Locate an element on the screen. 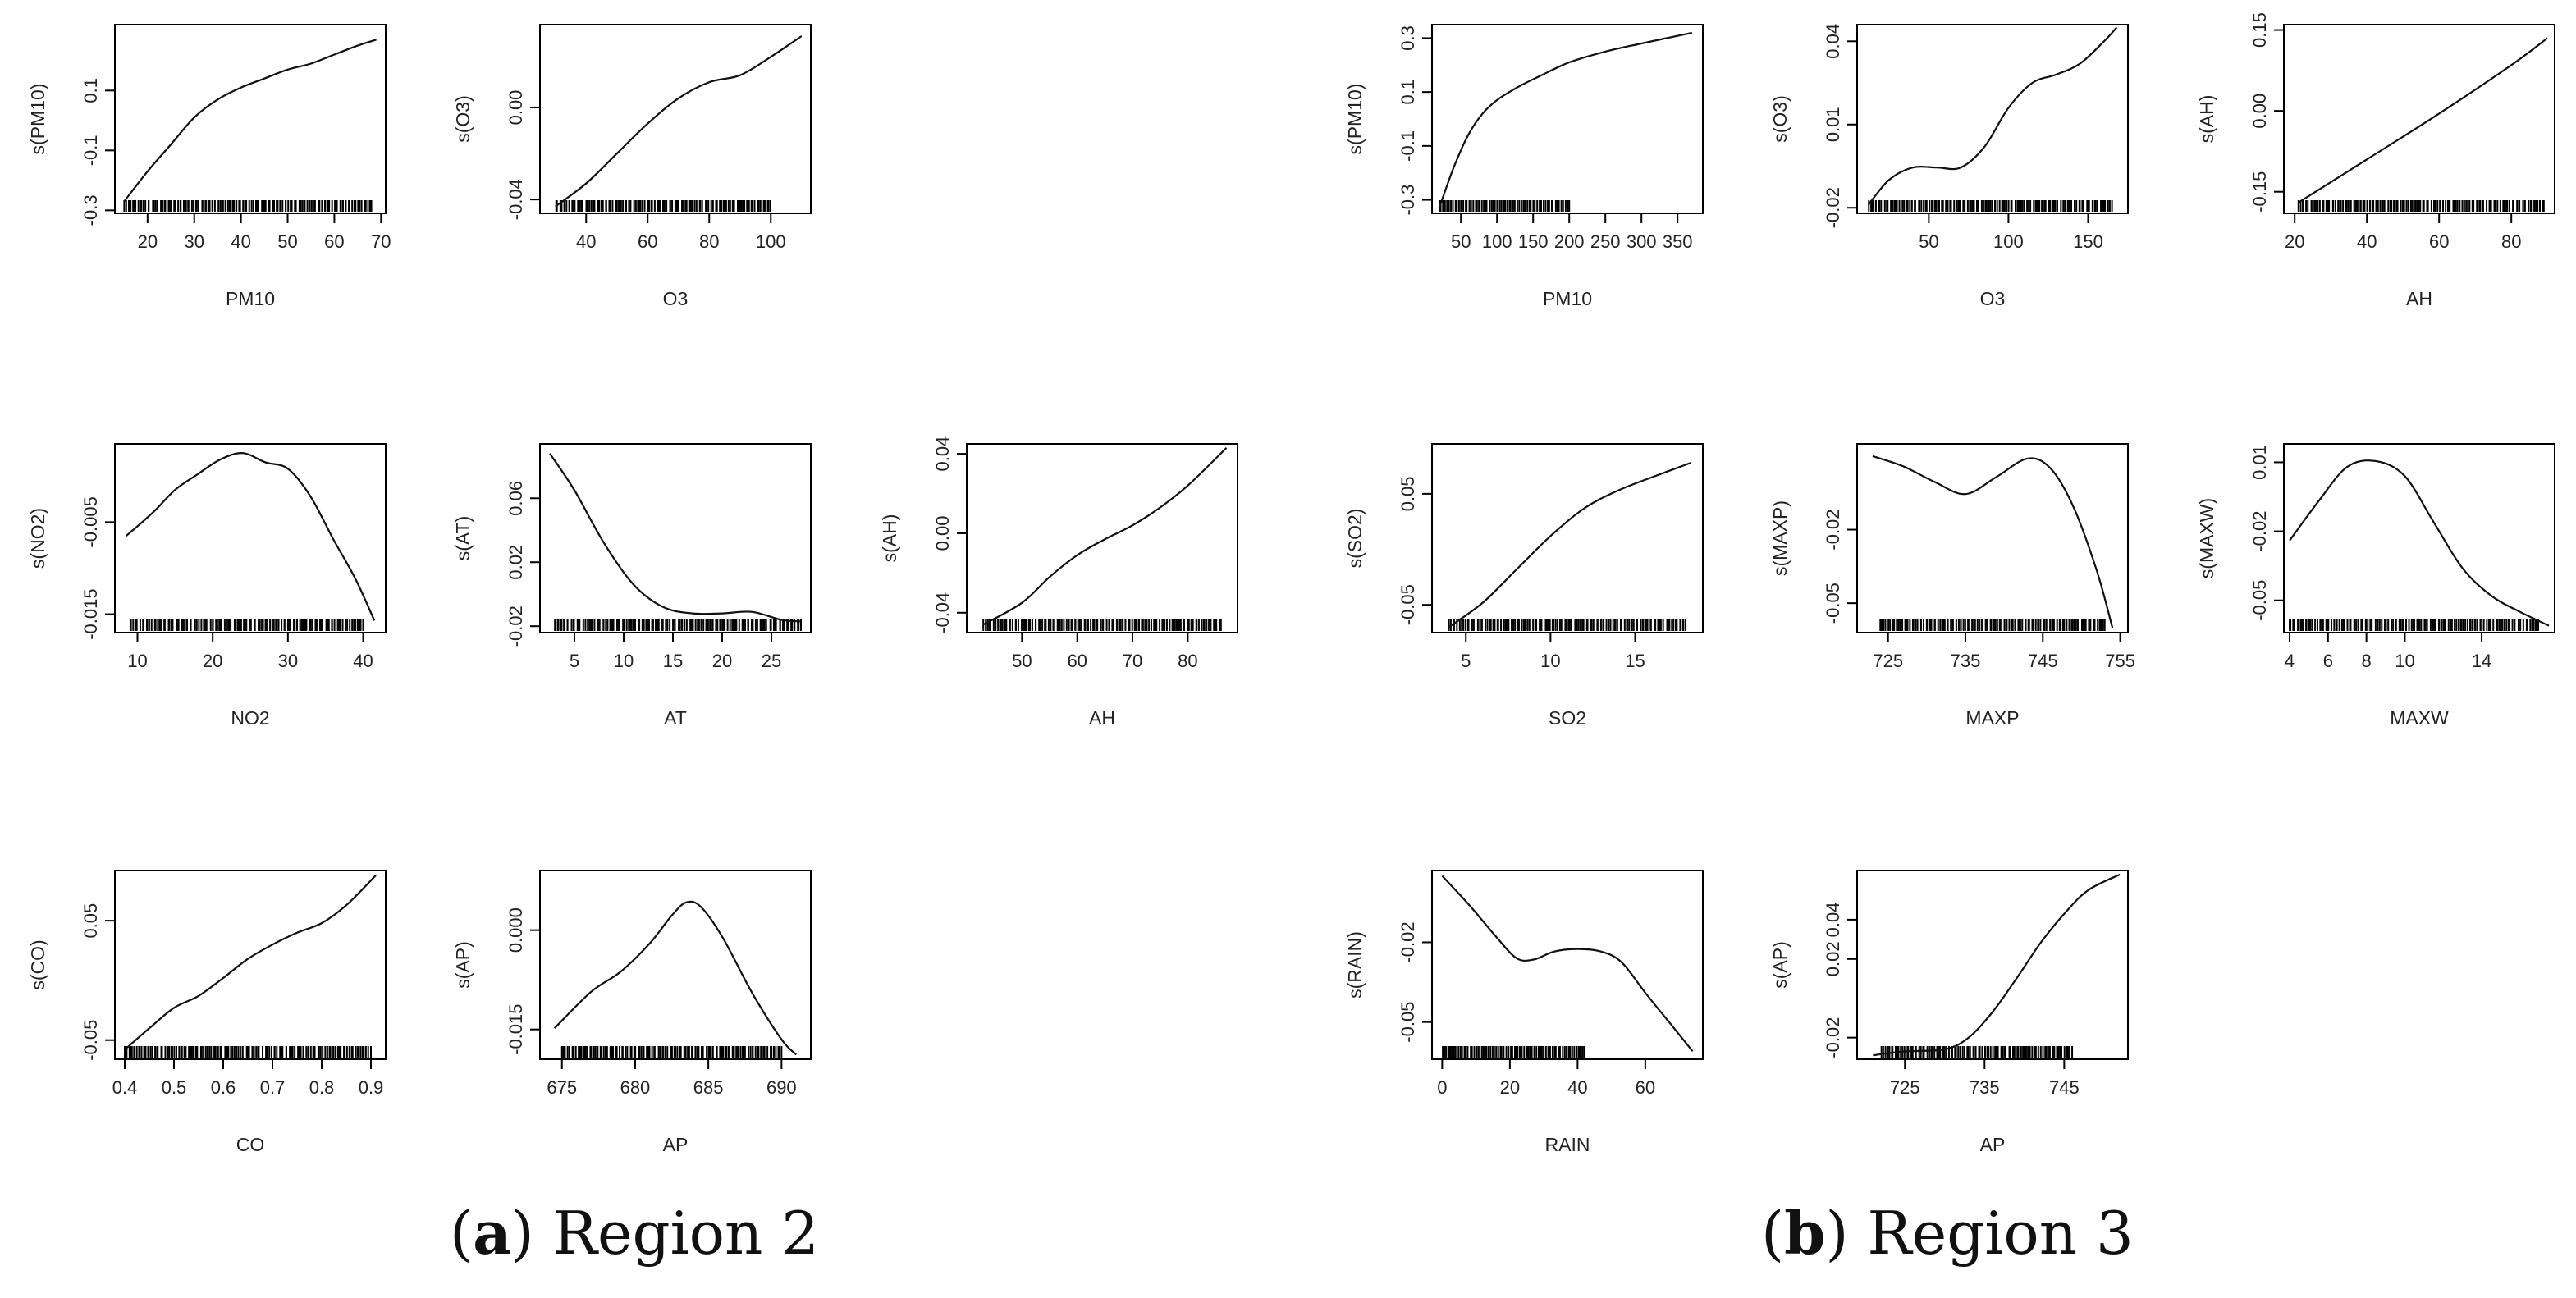  x-tick-label: 4 is located at coordinates (2290, 661).